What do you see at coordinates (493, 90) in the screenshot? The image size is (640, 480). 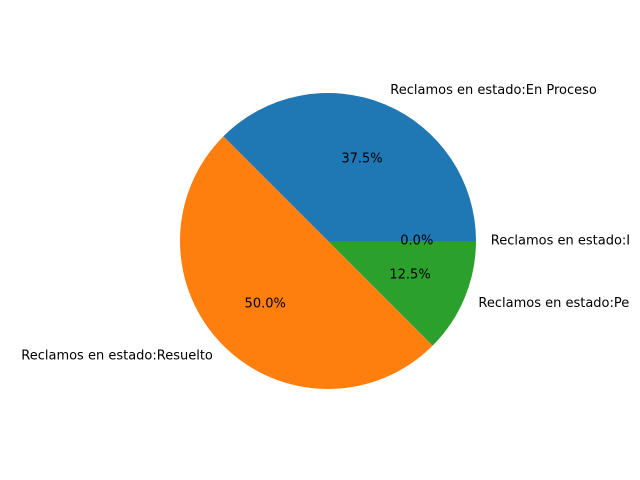 I see `slice-label-0: Reclamos en estado:En Proceso` at bounding box center [493, 90].